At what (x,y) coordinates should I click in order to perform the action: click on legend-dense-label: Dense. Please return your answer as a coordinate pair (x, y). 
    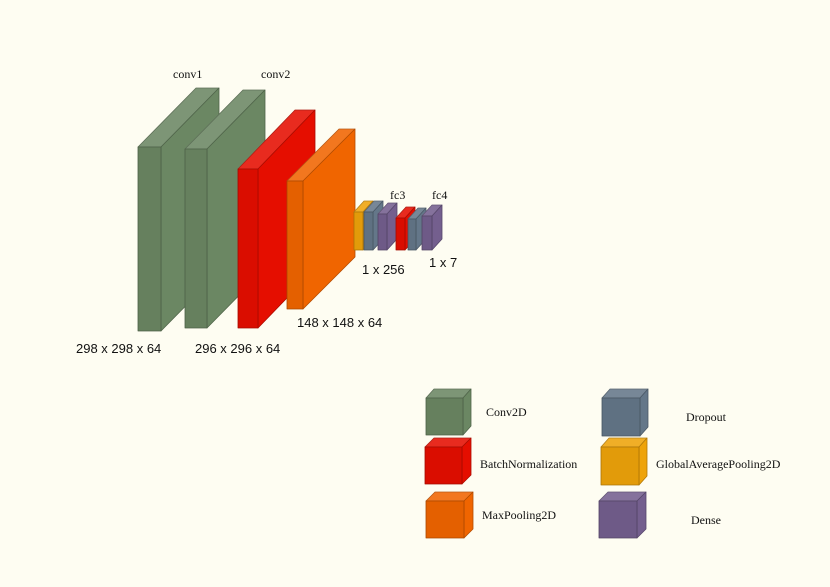
    Looking at the image, I should click on (706, 520).